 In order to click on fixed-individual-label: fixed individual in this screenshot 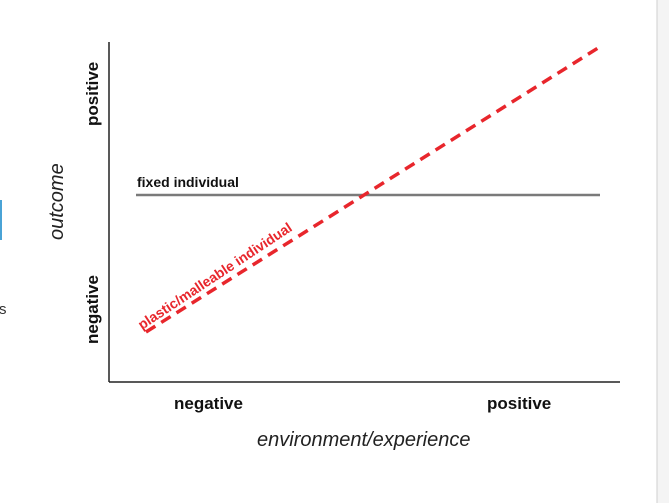, I will do `click(188, 182)`.